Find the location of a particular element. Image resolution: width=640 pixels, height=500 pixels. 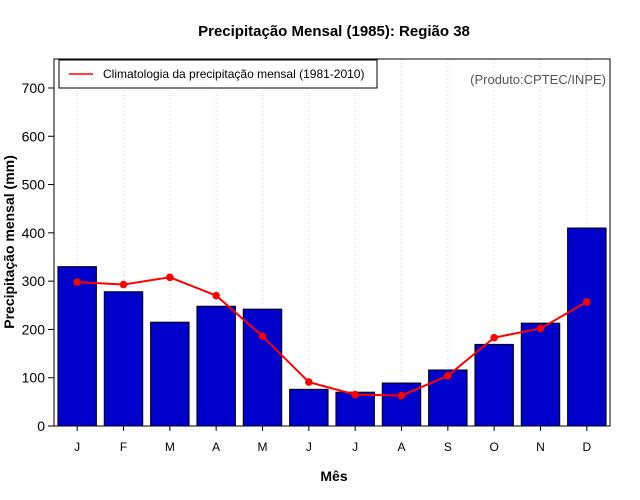

x-tick-label-11: N is located at coordinates (540, 447).